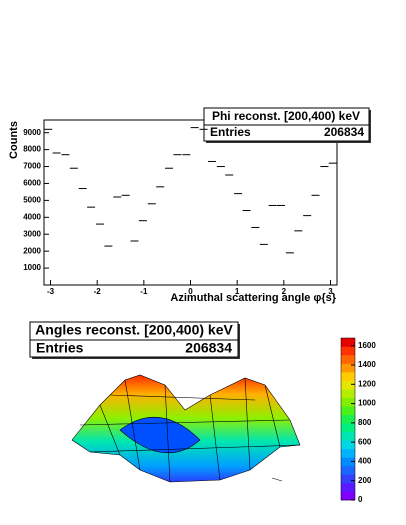 The height and width of the screenshot is (525, 406). Describe the element at coordinates (32, 216) in the screenshot. I see `y-tick-label: 4000` at that location.